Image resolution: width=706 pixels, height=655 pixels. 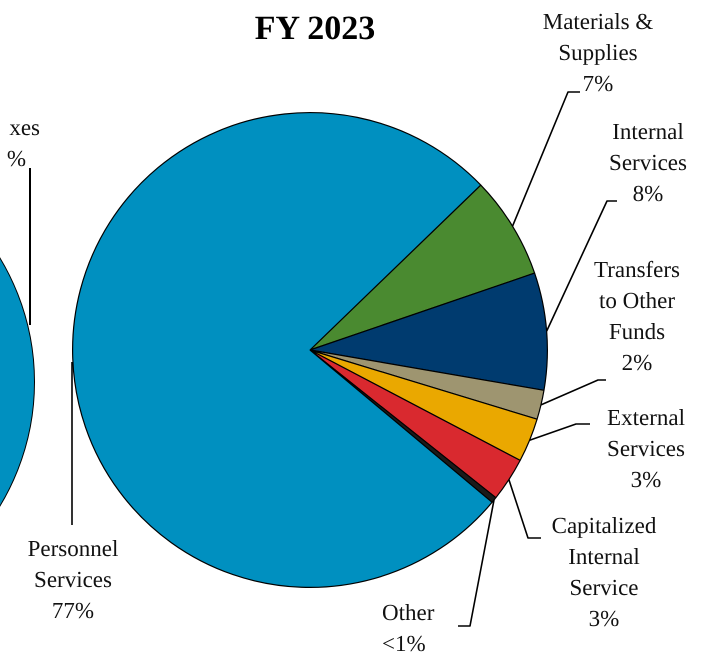 I want to click on slice-label: Personnel Services, so click(x=73, y=564).